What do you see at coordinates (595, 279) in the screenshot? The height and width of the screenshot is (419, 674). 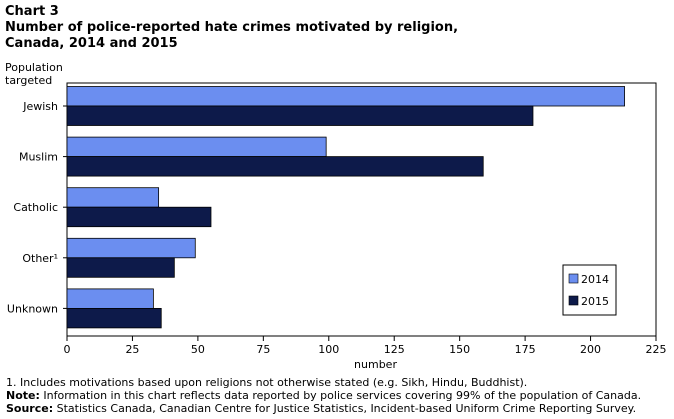 I see `legend-label-2014: 2014` at bounding box center [595, 279].